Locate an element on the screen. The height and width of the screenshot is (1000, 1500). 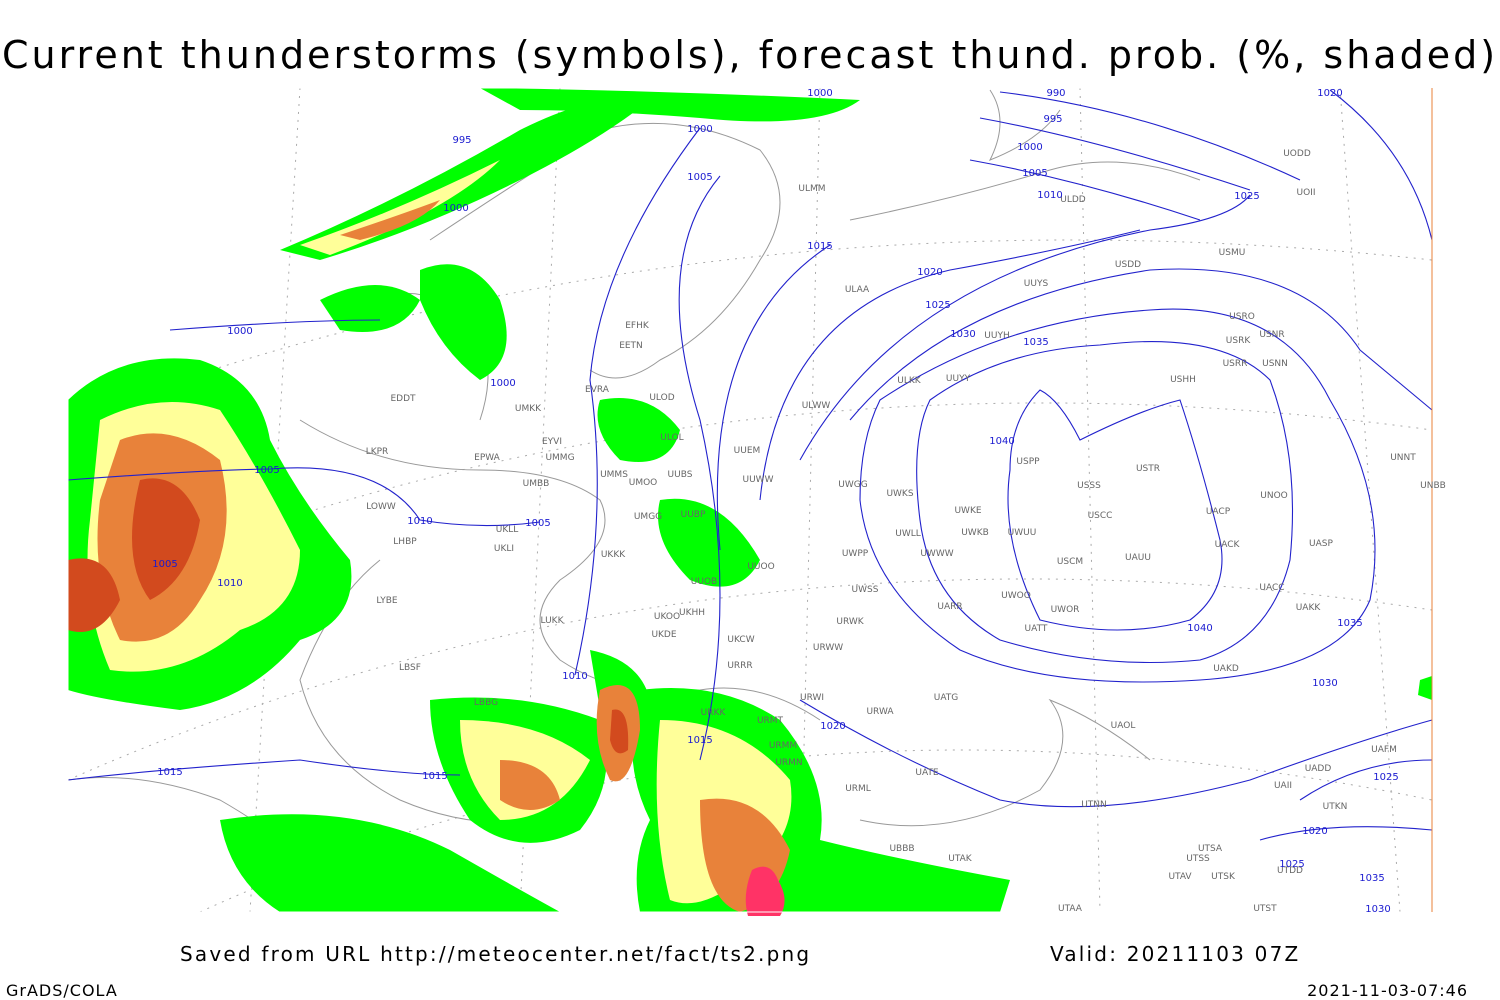
station-code: UARR is located at coordinates (949, 607).